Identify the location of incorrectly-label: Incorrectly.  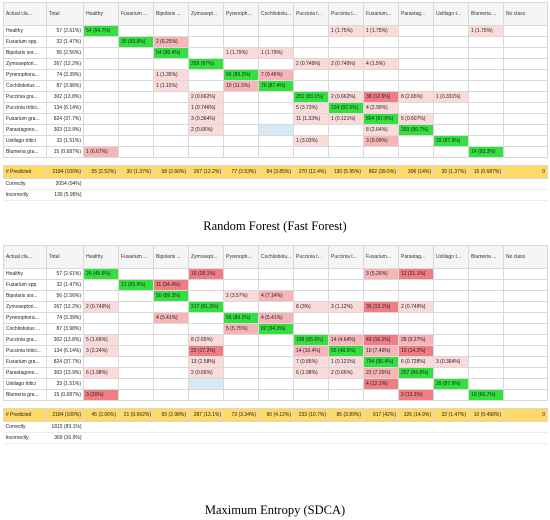
(25, 438).